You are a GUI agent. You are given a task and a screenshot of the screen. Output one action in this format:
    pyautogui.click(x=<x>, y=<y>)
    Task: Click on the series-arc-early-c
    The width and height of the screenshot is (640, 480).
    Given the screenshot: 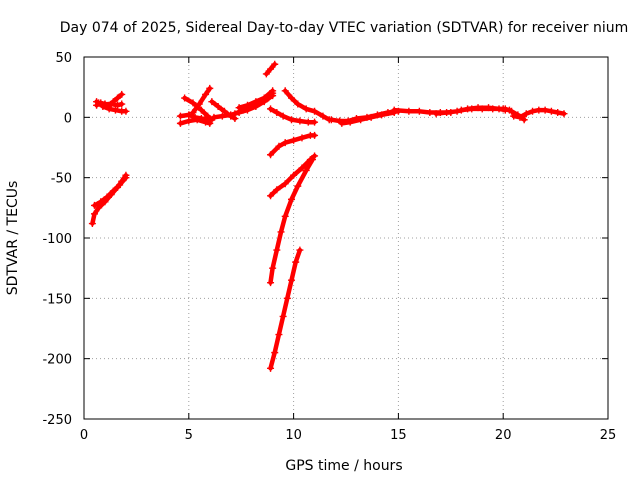 What is the action you would take?
    pyautogui.click(x=110, y=104)
    